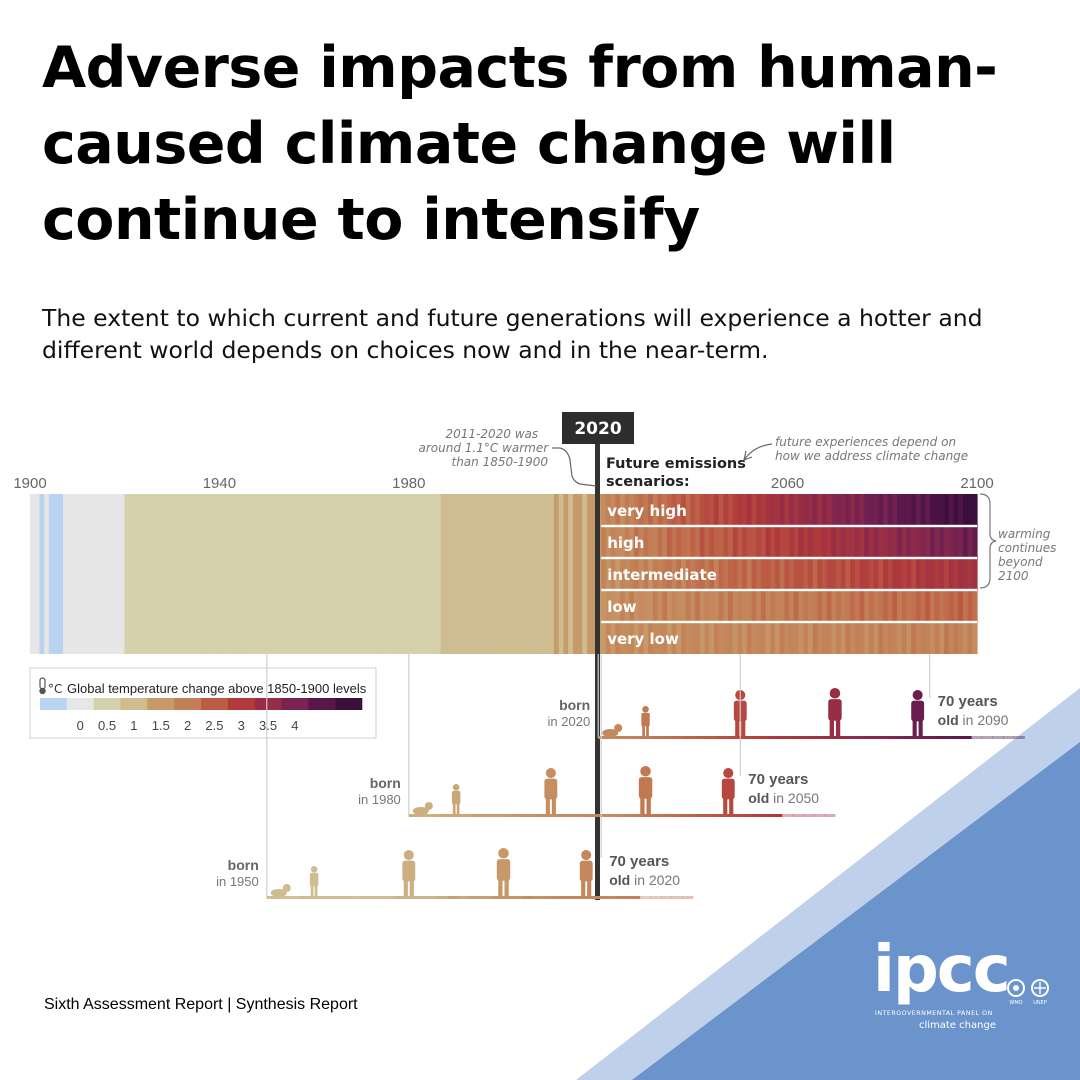 The width and height of the screenshot is (1080, 1080). What do you see at coordinates (988, 541) in the screenshot?
I see `annotation-beyond-bracket` at bounding box center [988, 541].